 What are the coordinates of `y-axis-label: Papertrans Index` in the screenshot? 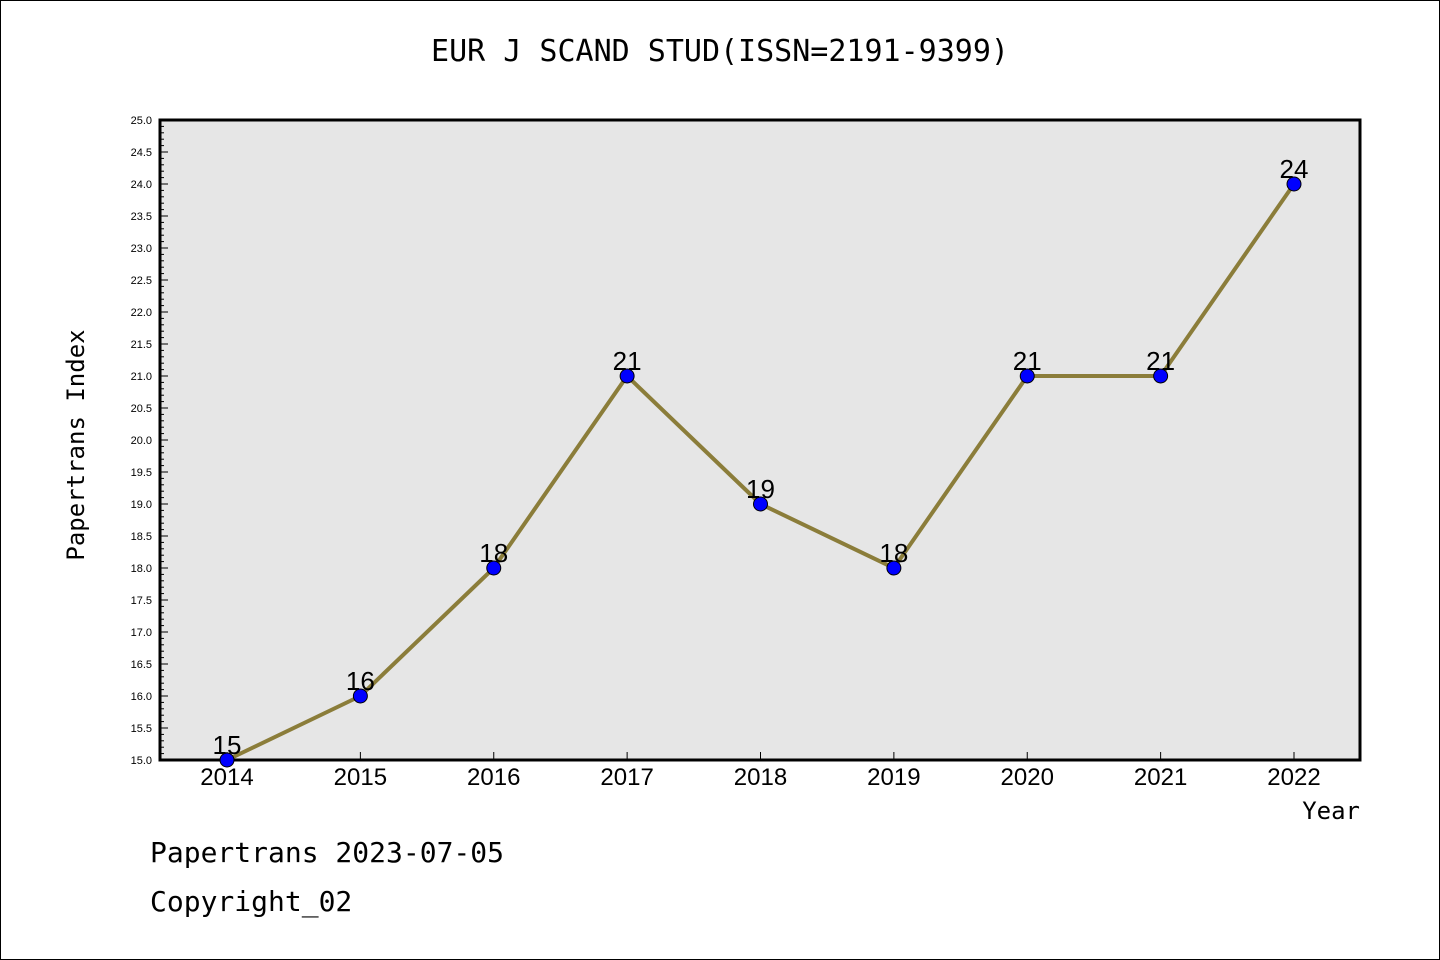 It's located at (76, 444).